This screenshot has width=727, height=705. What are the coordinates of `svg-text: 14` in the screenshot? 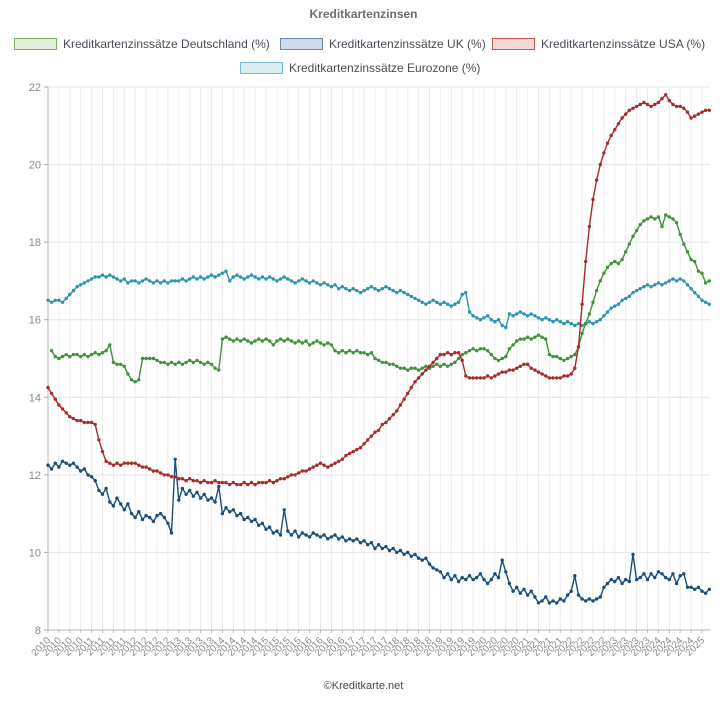 It's located at (35, 398).